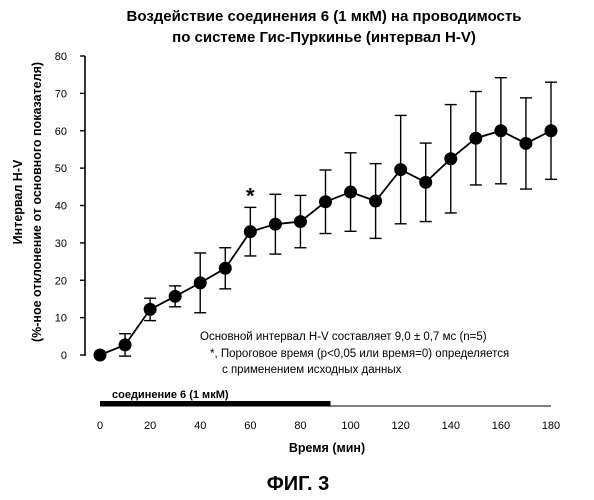  I want to click on y-tick-label: 0, so click(64, 356).